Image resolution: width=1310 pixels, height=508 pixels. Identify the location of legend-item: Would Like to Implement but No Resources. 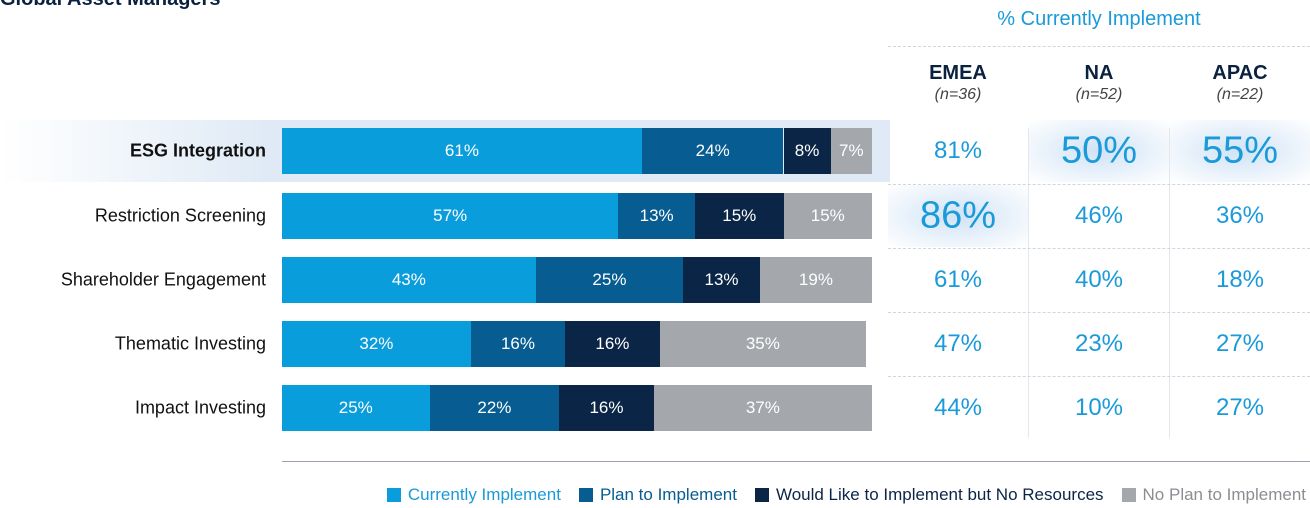
(929, 495).